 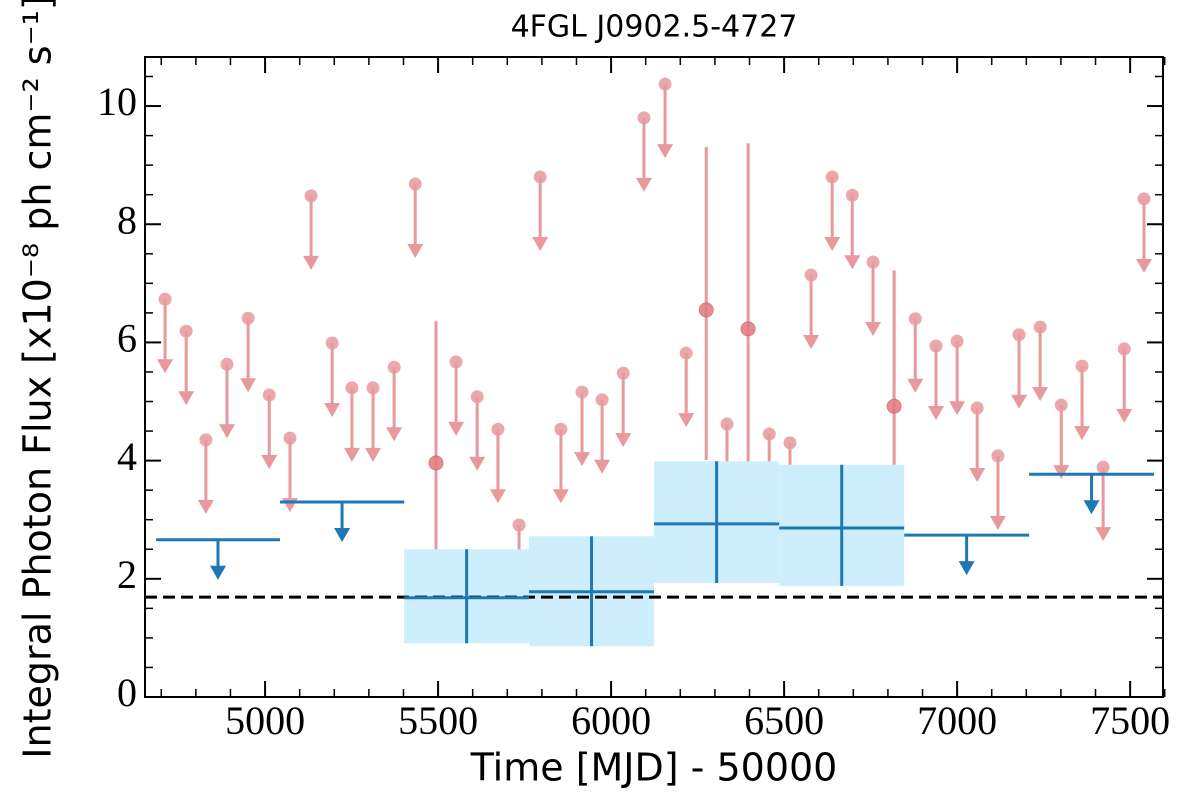 What do you see at coordinates (127, 219) in the screenshot?
I see `y-tick-label: 8` at bounding box center [127, 219].